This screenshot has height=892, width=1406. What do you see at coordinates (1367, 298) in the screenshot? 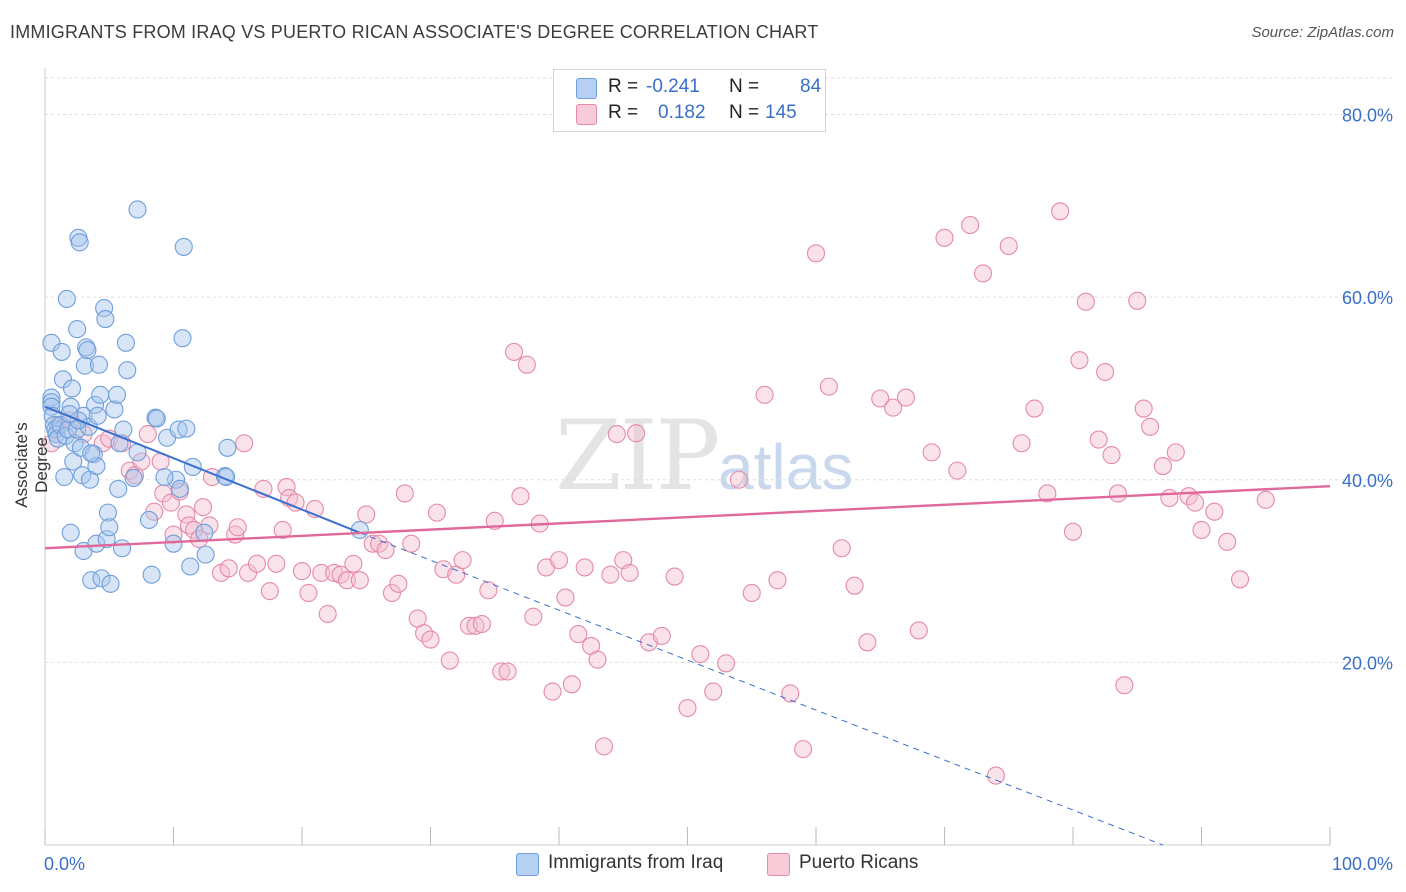
I see `y-tick-label: 60.0%` at bounding box center [1367, 298].